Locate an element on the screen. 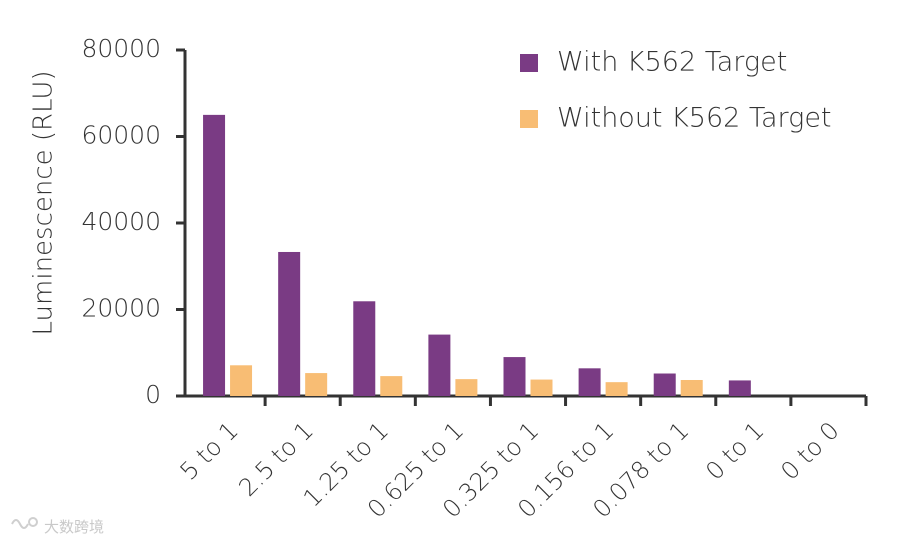 Image resolution: width=900 pixels, height=547 pixels. y-tick-label: 60000 is located at coordinates (121, 135).